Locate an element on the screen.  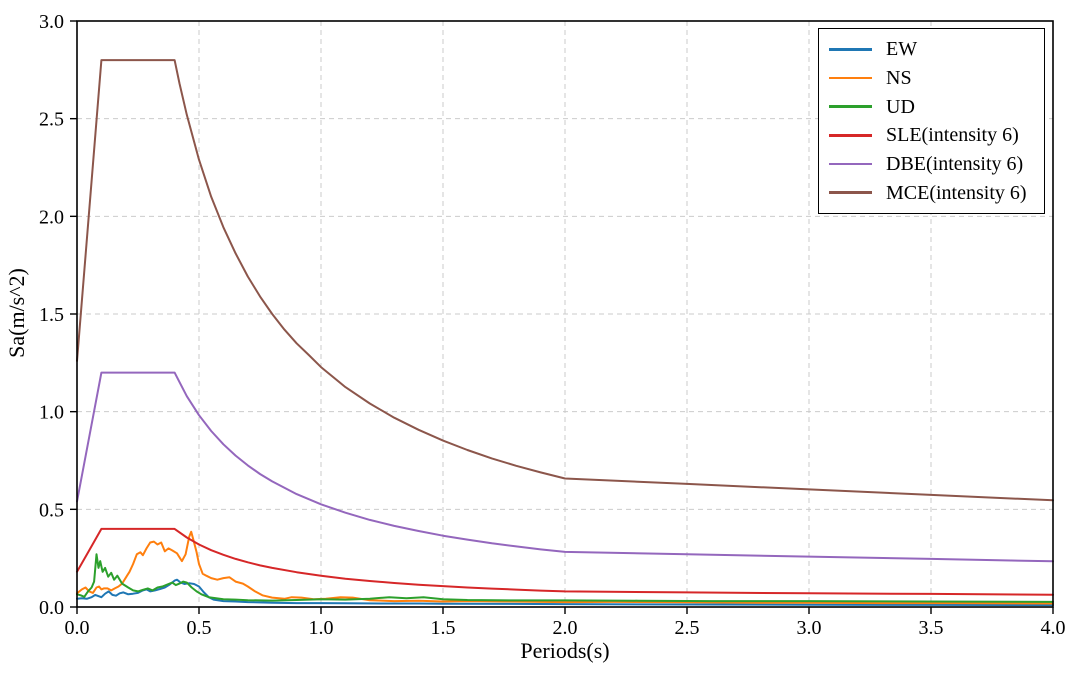
x-axis-label: Periods(s) is located at coordinates (564, 650).